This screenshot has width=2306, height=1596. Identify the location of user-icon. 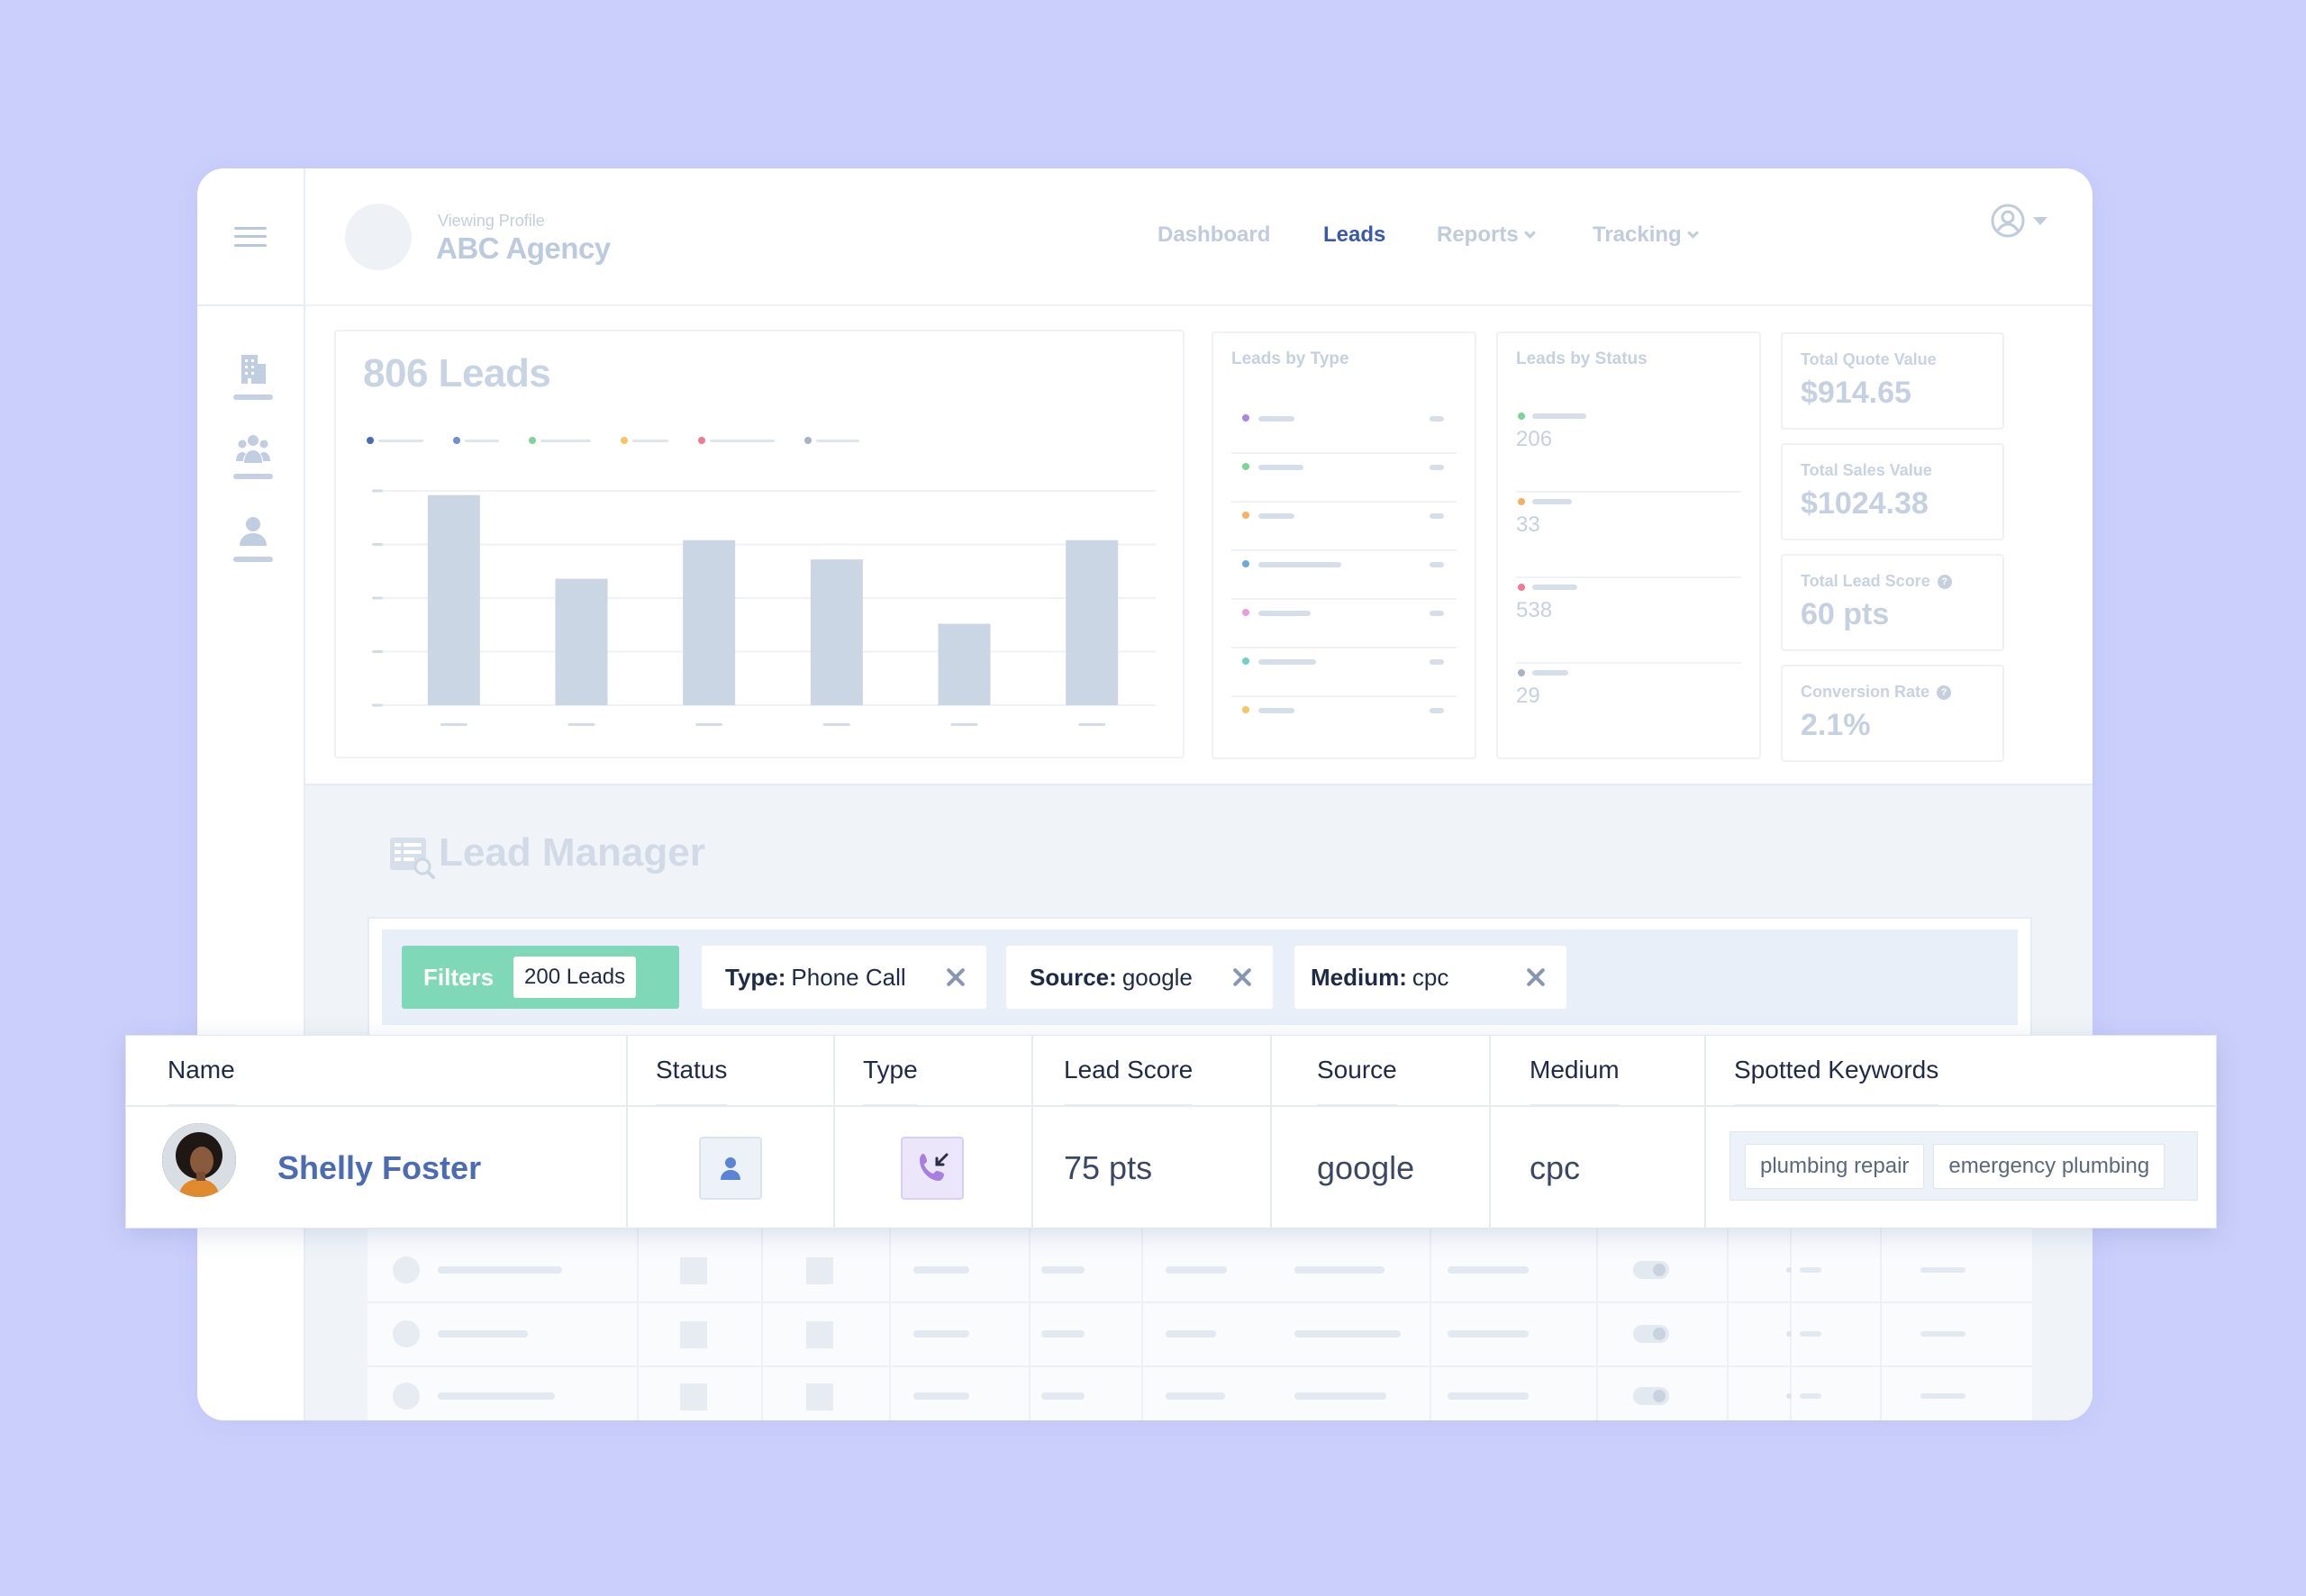
(253, 531).